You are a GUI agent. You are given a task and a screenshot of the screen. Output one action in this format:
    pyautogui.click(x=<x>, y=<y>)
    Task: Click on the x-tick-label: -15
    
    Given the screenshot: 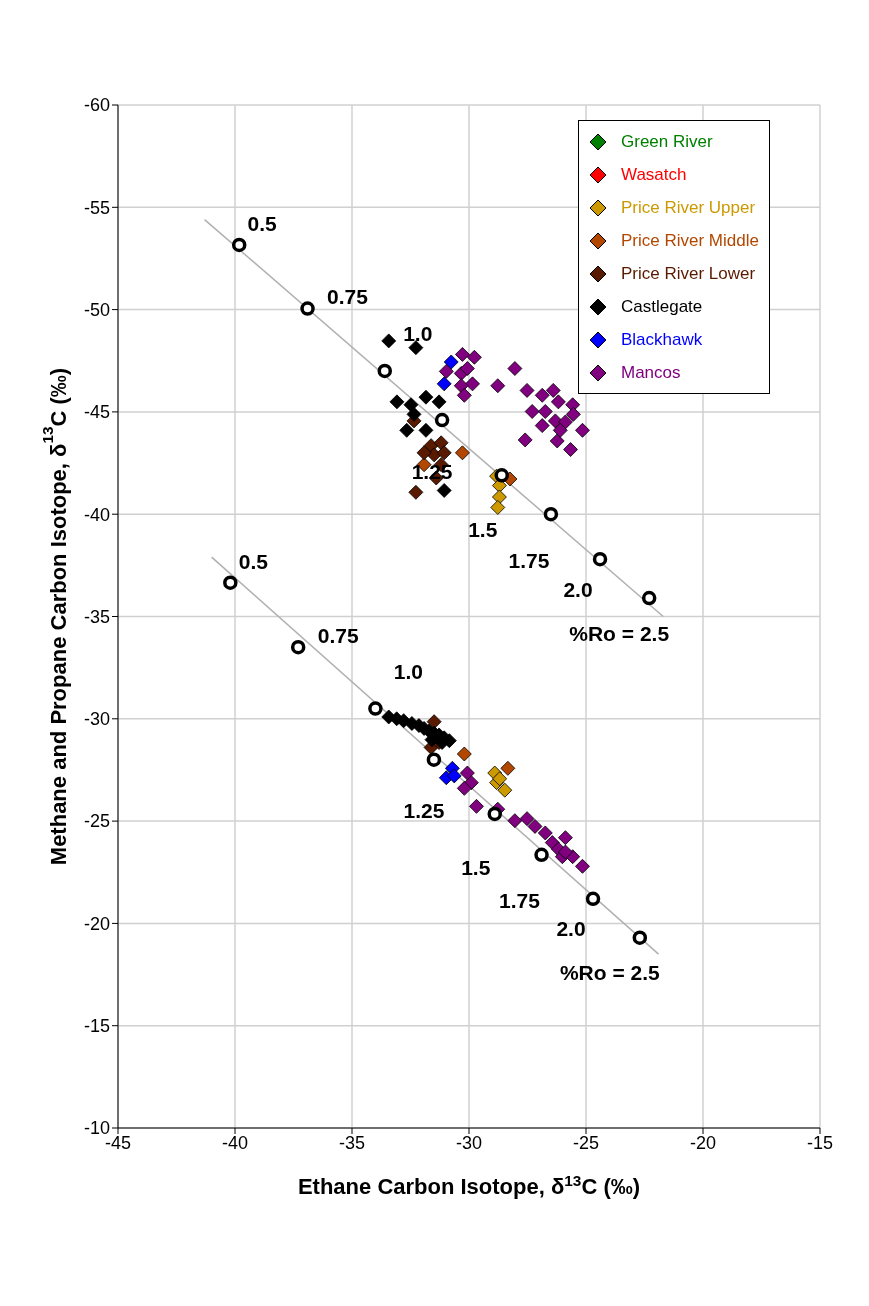 What is the action you would take?
    pyautogui.click(x=820, y=1142)
    